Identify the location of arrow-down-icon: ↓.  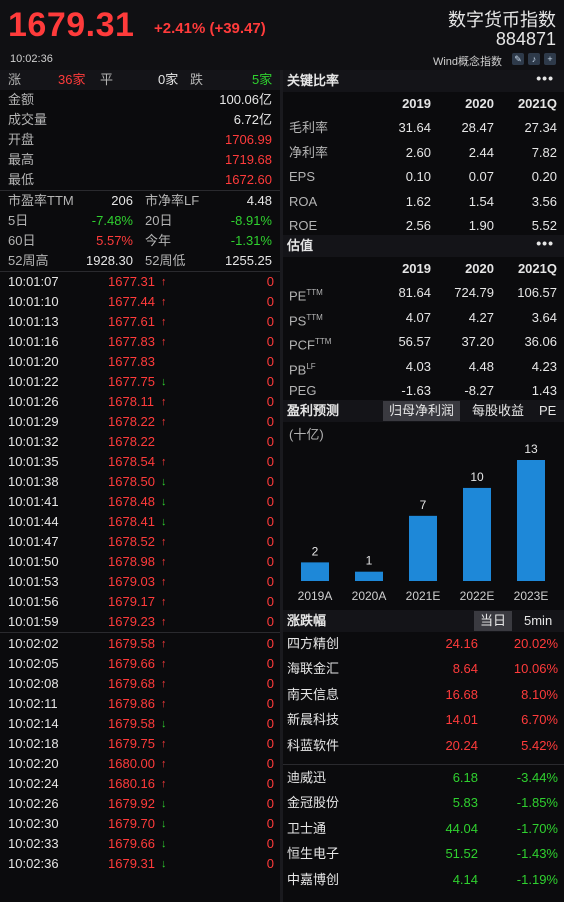
(164, 522).